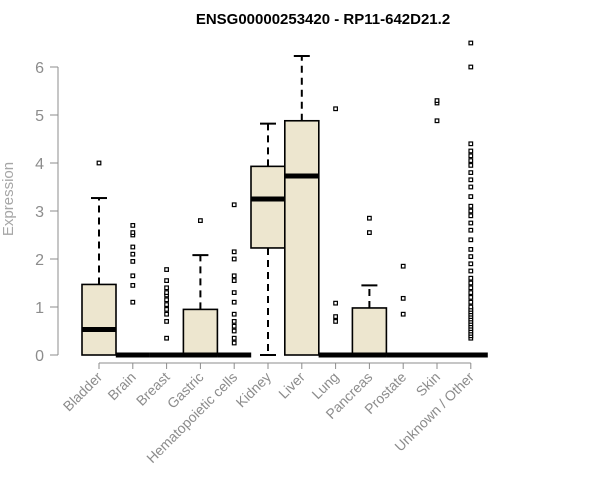  I want to click on y-tick-label: 6, so click(39, 68).